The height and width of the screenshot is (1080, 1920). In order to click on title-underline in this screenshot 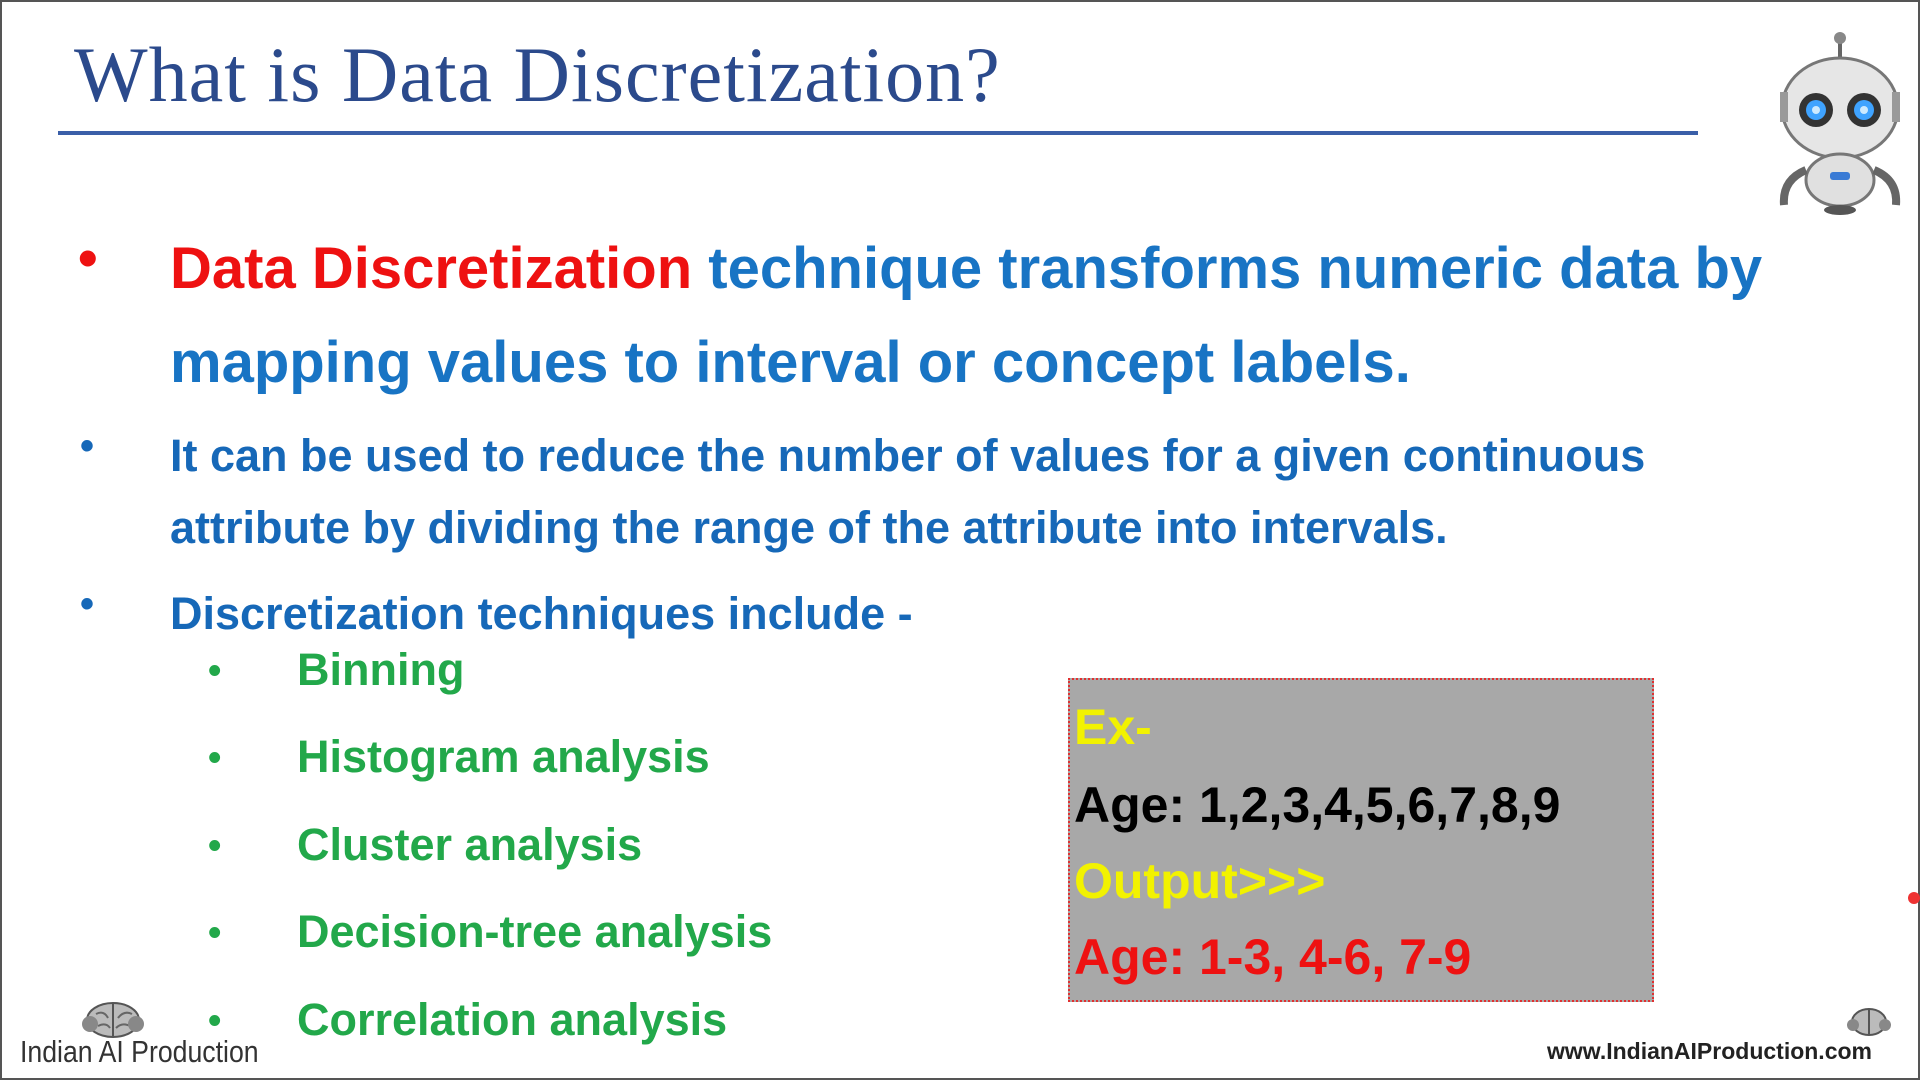, I will do `click(878, 133)`.